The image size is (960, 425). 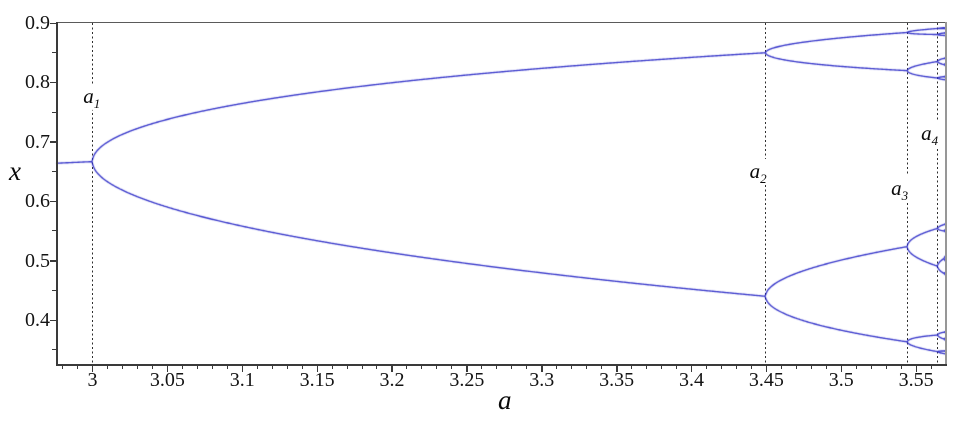 What do you see at coordinates (900, 189) in the screenshot?
I see `bifurcation-label-3: a3` at bounding box center [900, 189].